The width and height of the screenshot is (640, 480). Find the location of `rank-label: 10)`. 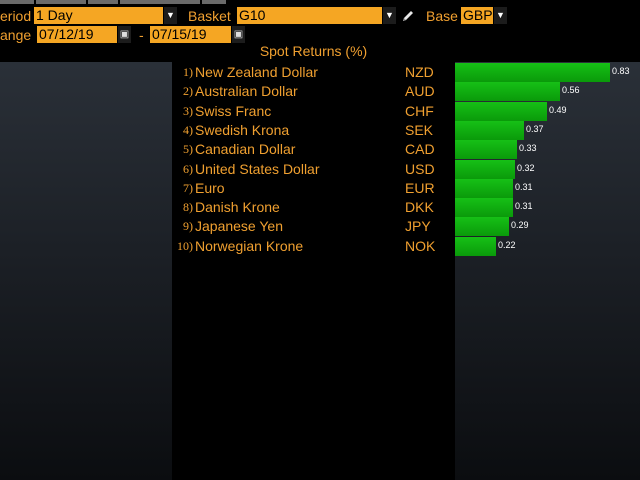

rank-label: 10) is located at coordinates (185, 245).